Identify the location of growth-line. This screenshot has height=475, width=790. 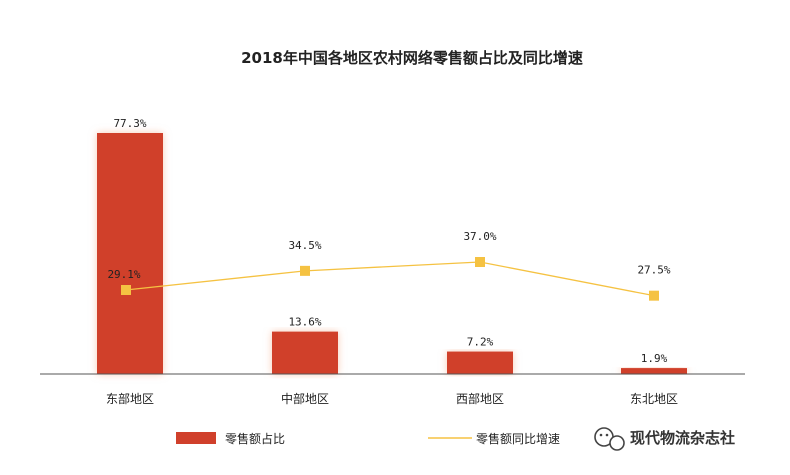
(390, 279).